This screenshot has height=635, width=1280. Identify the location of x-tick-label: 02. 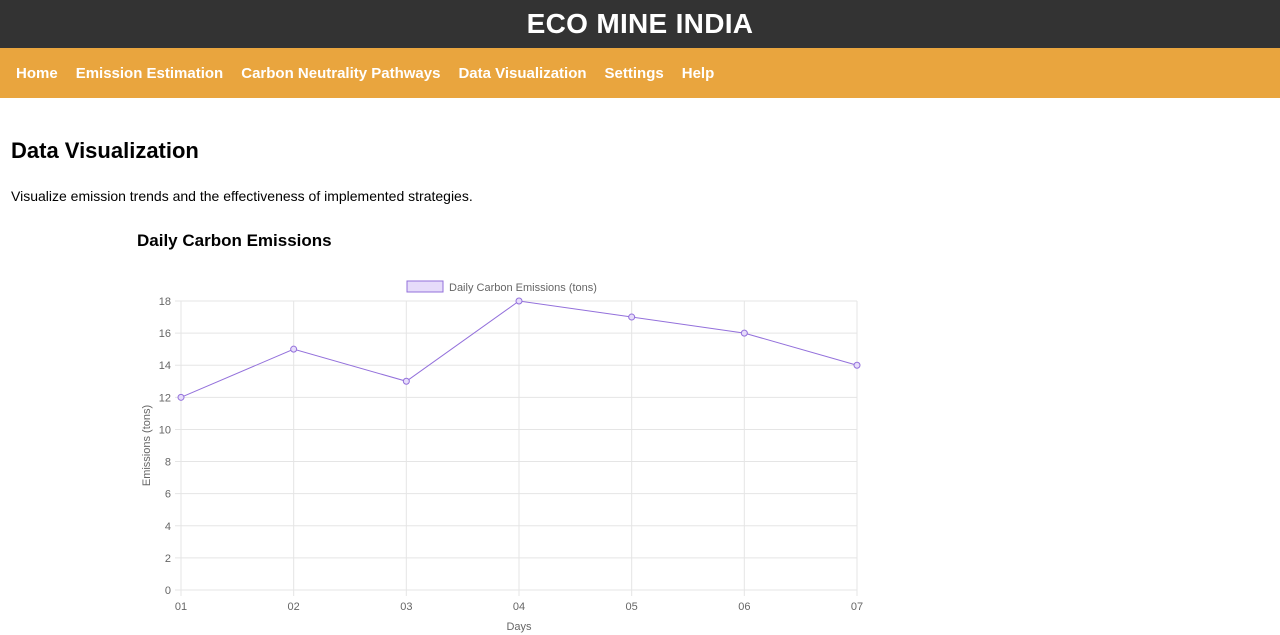
(294, 607).